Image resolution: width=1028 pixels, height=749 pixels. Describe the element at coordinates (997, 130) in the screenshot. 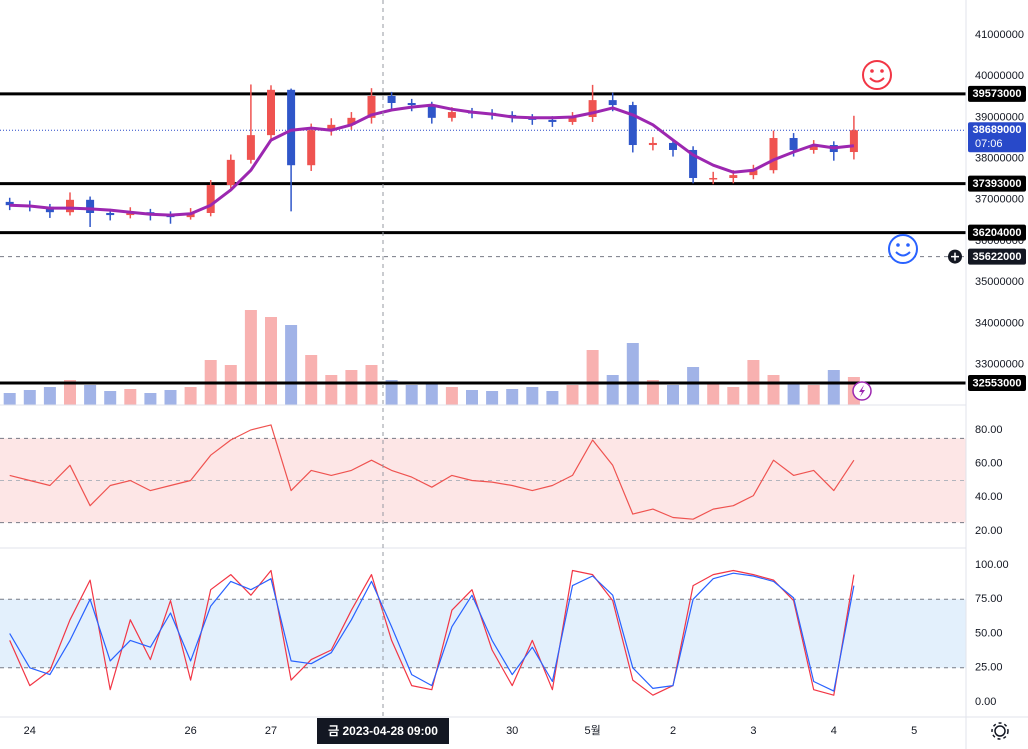

I see `last-price-label: 38689000` at that location.